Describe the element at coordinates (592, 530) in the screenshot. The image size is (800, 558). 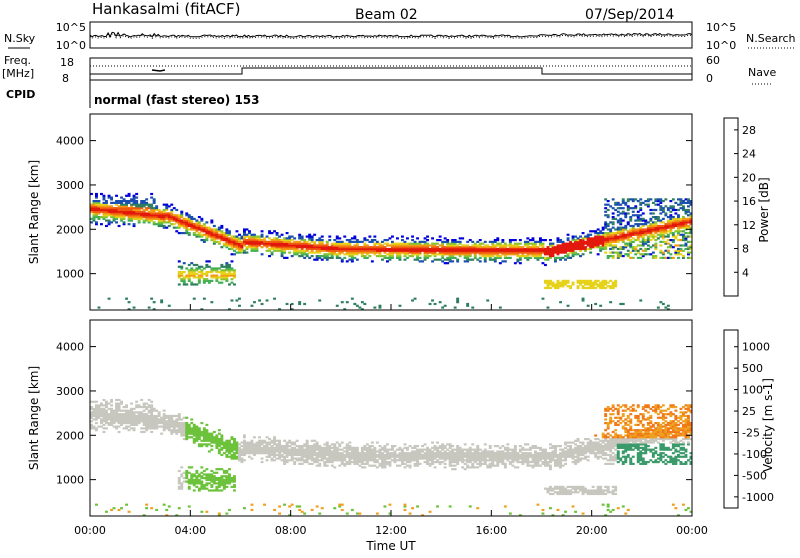
I see `x-tick-label: 20:00` at that location.